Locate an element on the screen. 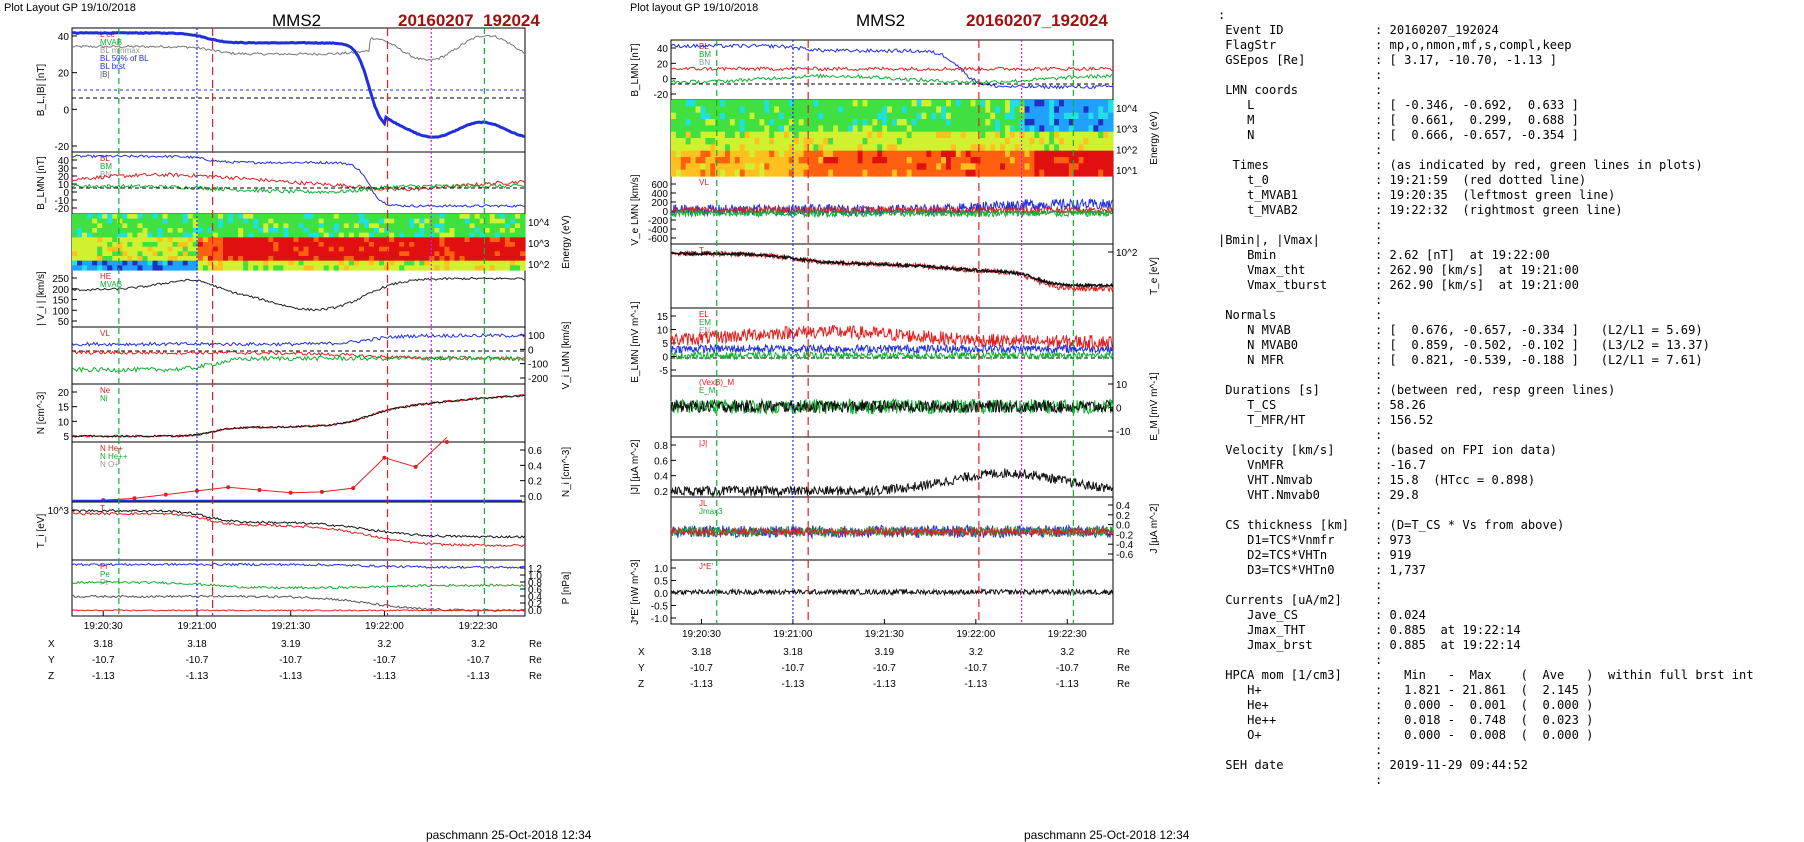 This screenshot has height=842, width=1804. event-title: 20160207_192024 is located at coordinates (469, 20).